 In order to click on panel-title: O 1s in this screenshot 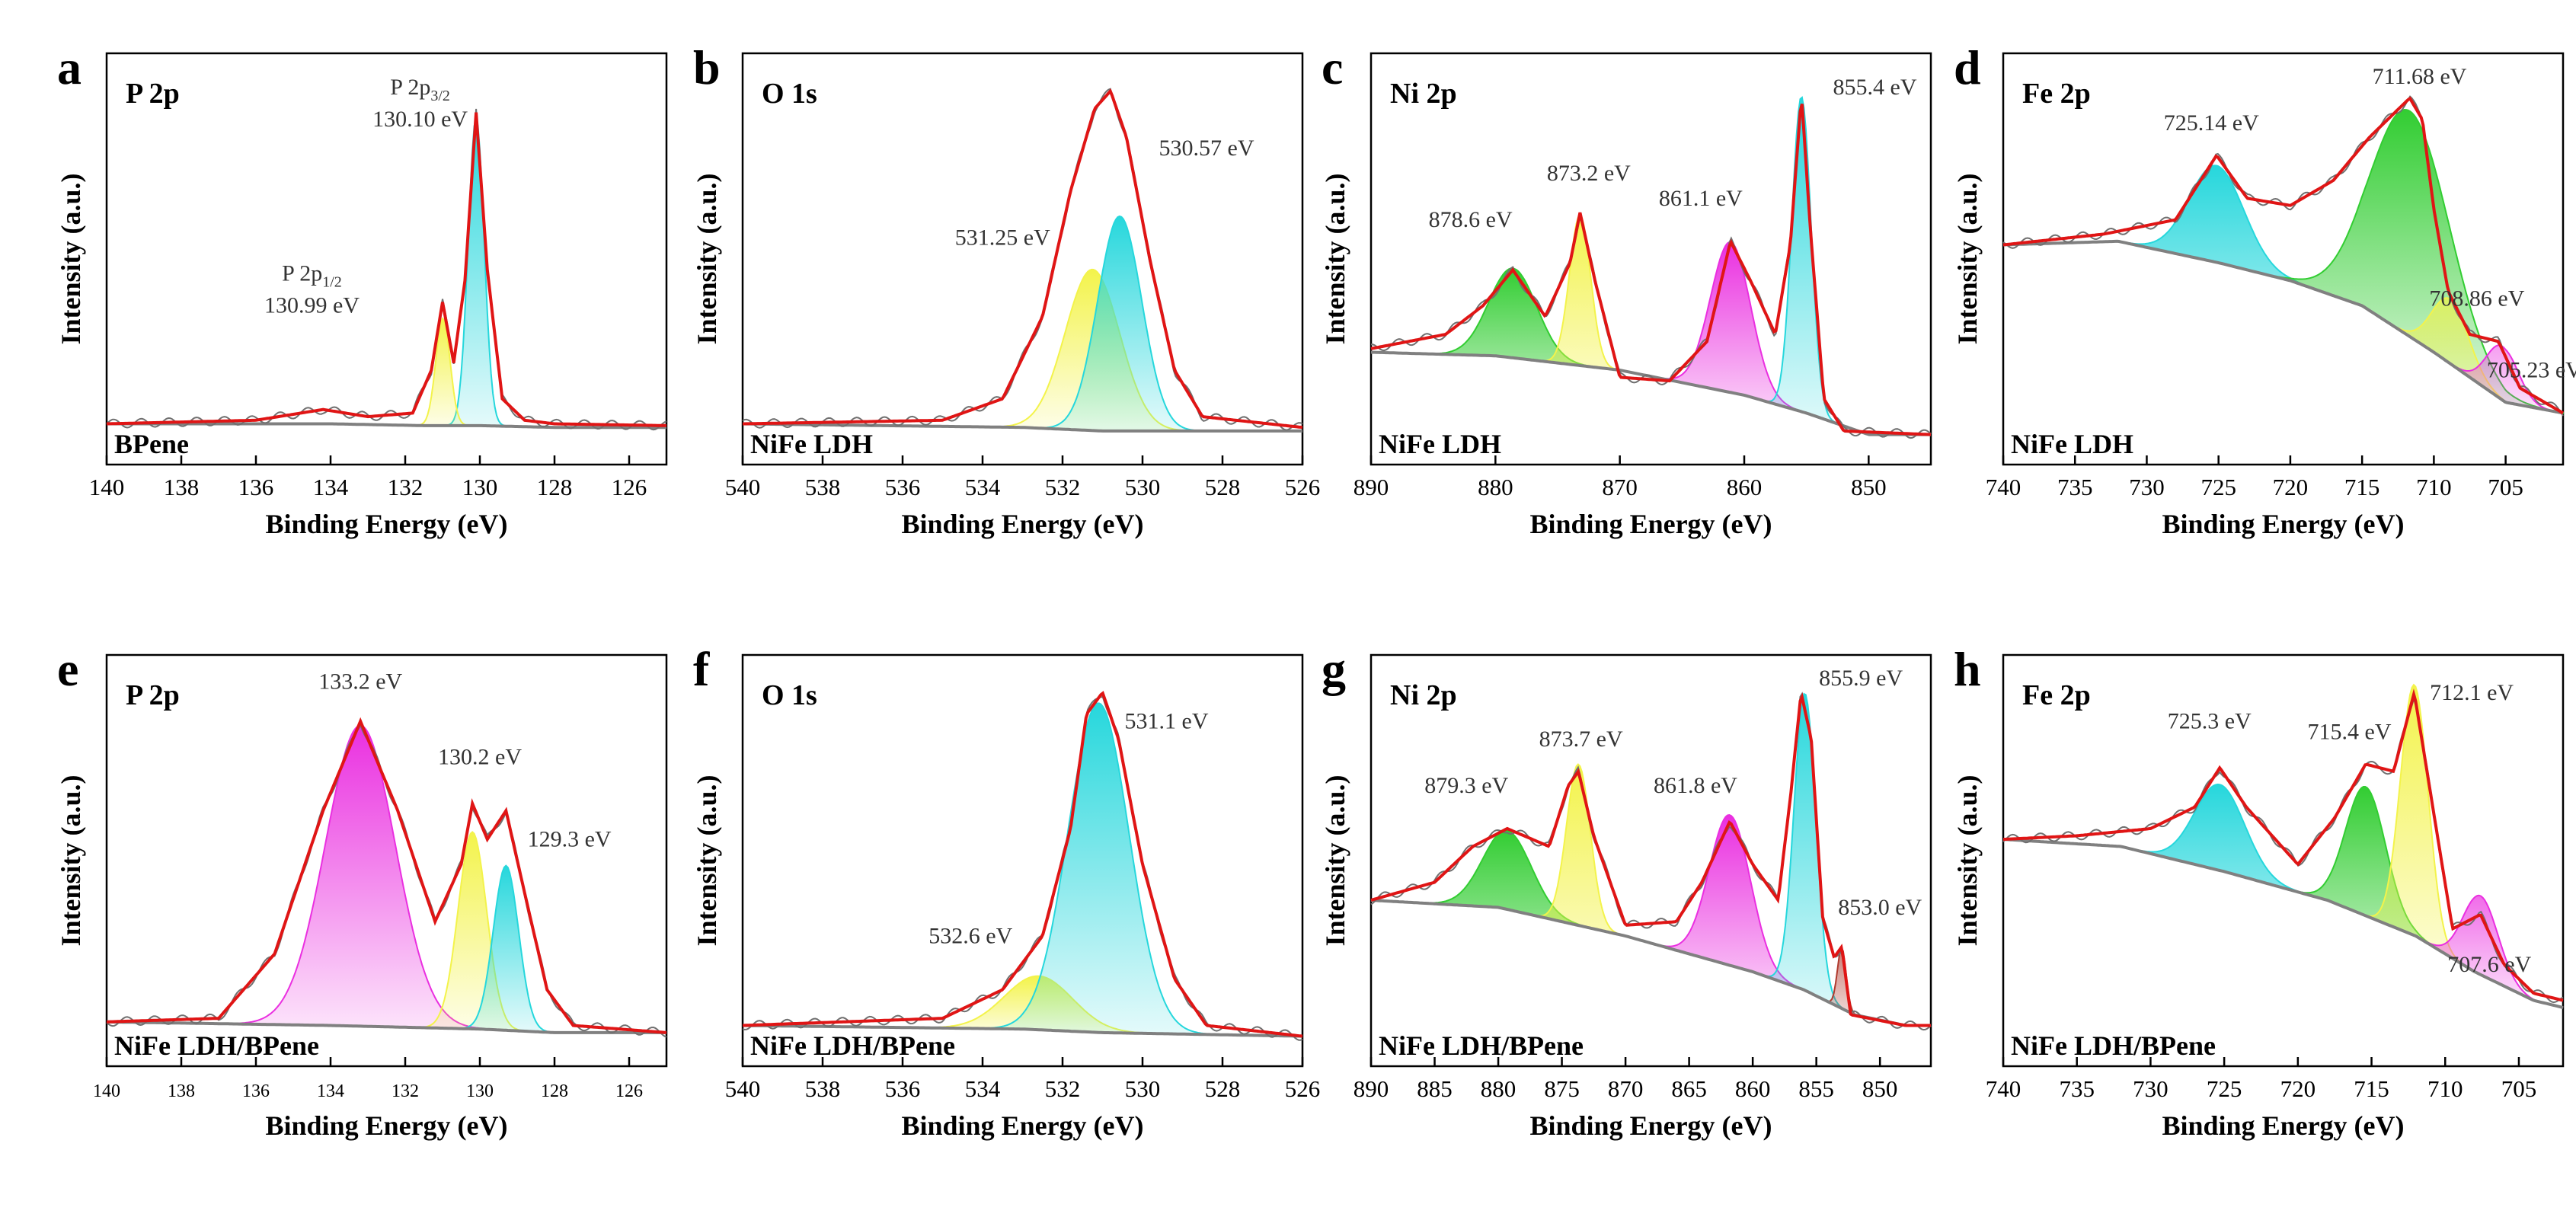, I will do `click(789, 695)`.